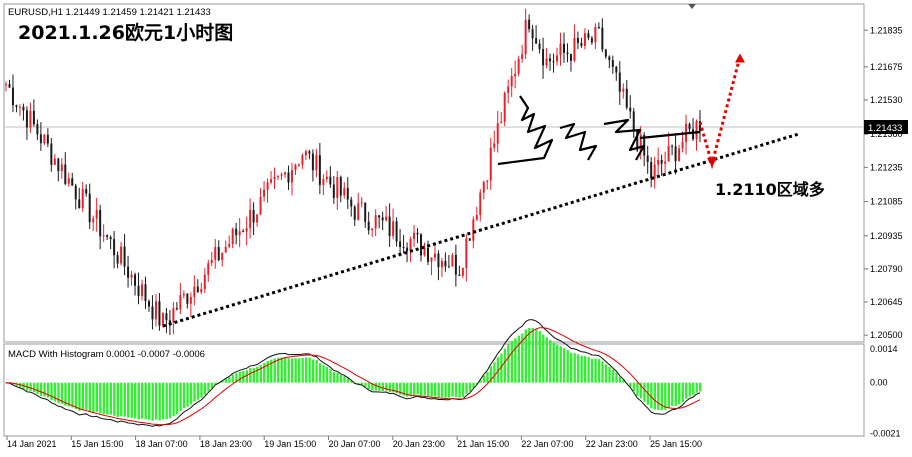 The width and height of the screenshot is (912, 457). Describe the element at coordinates (886, 236) in the screenshot. I see `price-tick-label: 1.20935` at that location.